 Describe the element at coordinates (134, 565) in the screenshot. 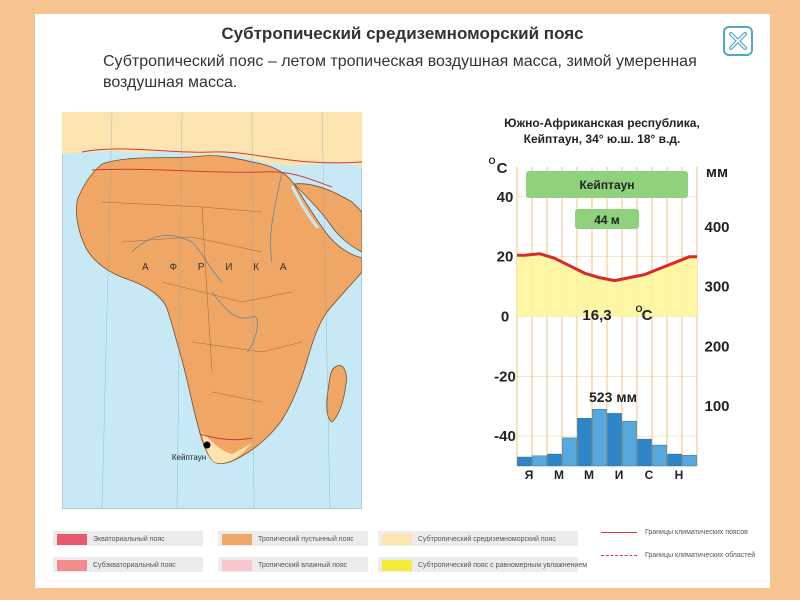

I see `legend-label: Субэкваториальный пояс` at that location.